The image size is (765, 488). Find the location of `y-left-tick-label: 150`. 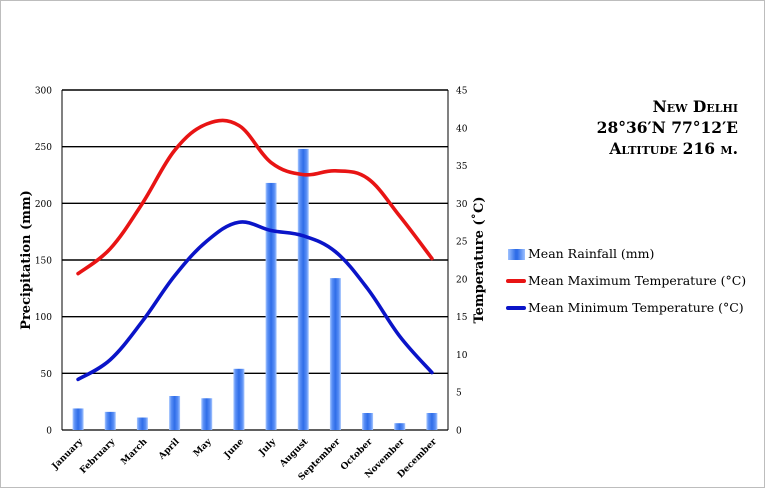

y-left-tick-label: 150 is located at coordinates (43, 262).